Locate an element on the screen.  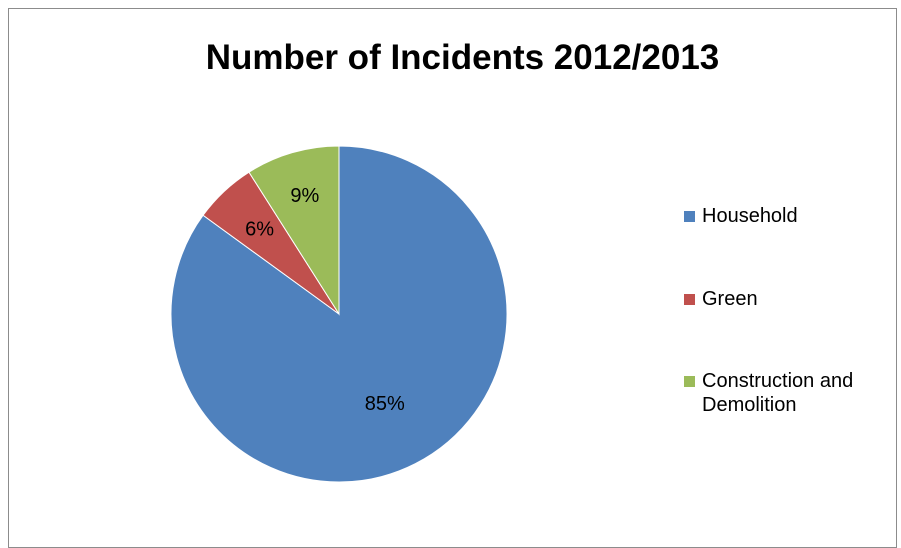
legend-item-household: Household is located at coordinates (788, 216).